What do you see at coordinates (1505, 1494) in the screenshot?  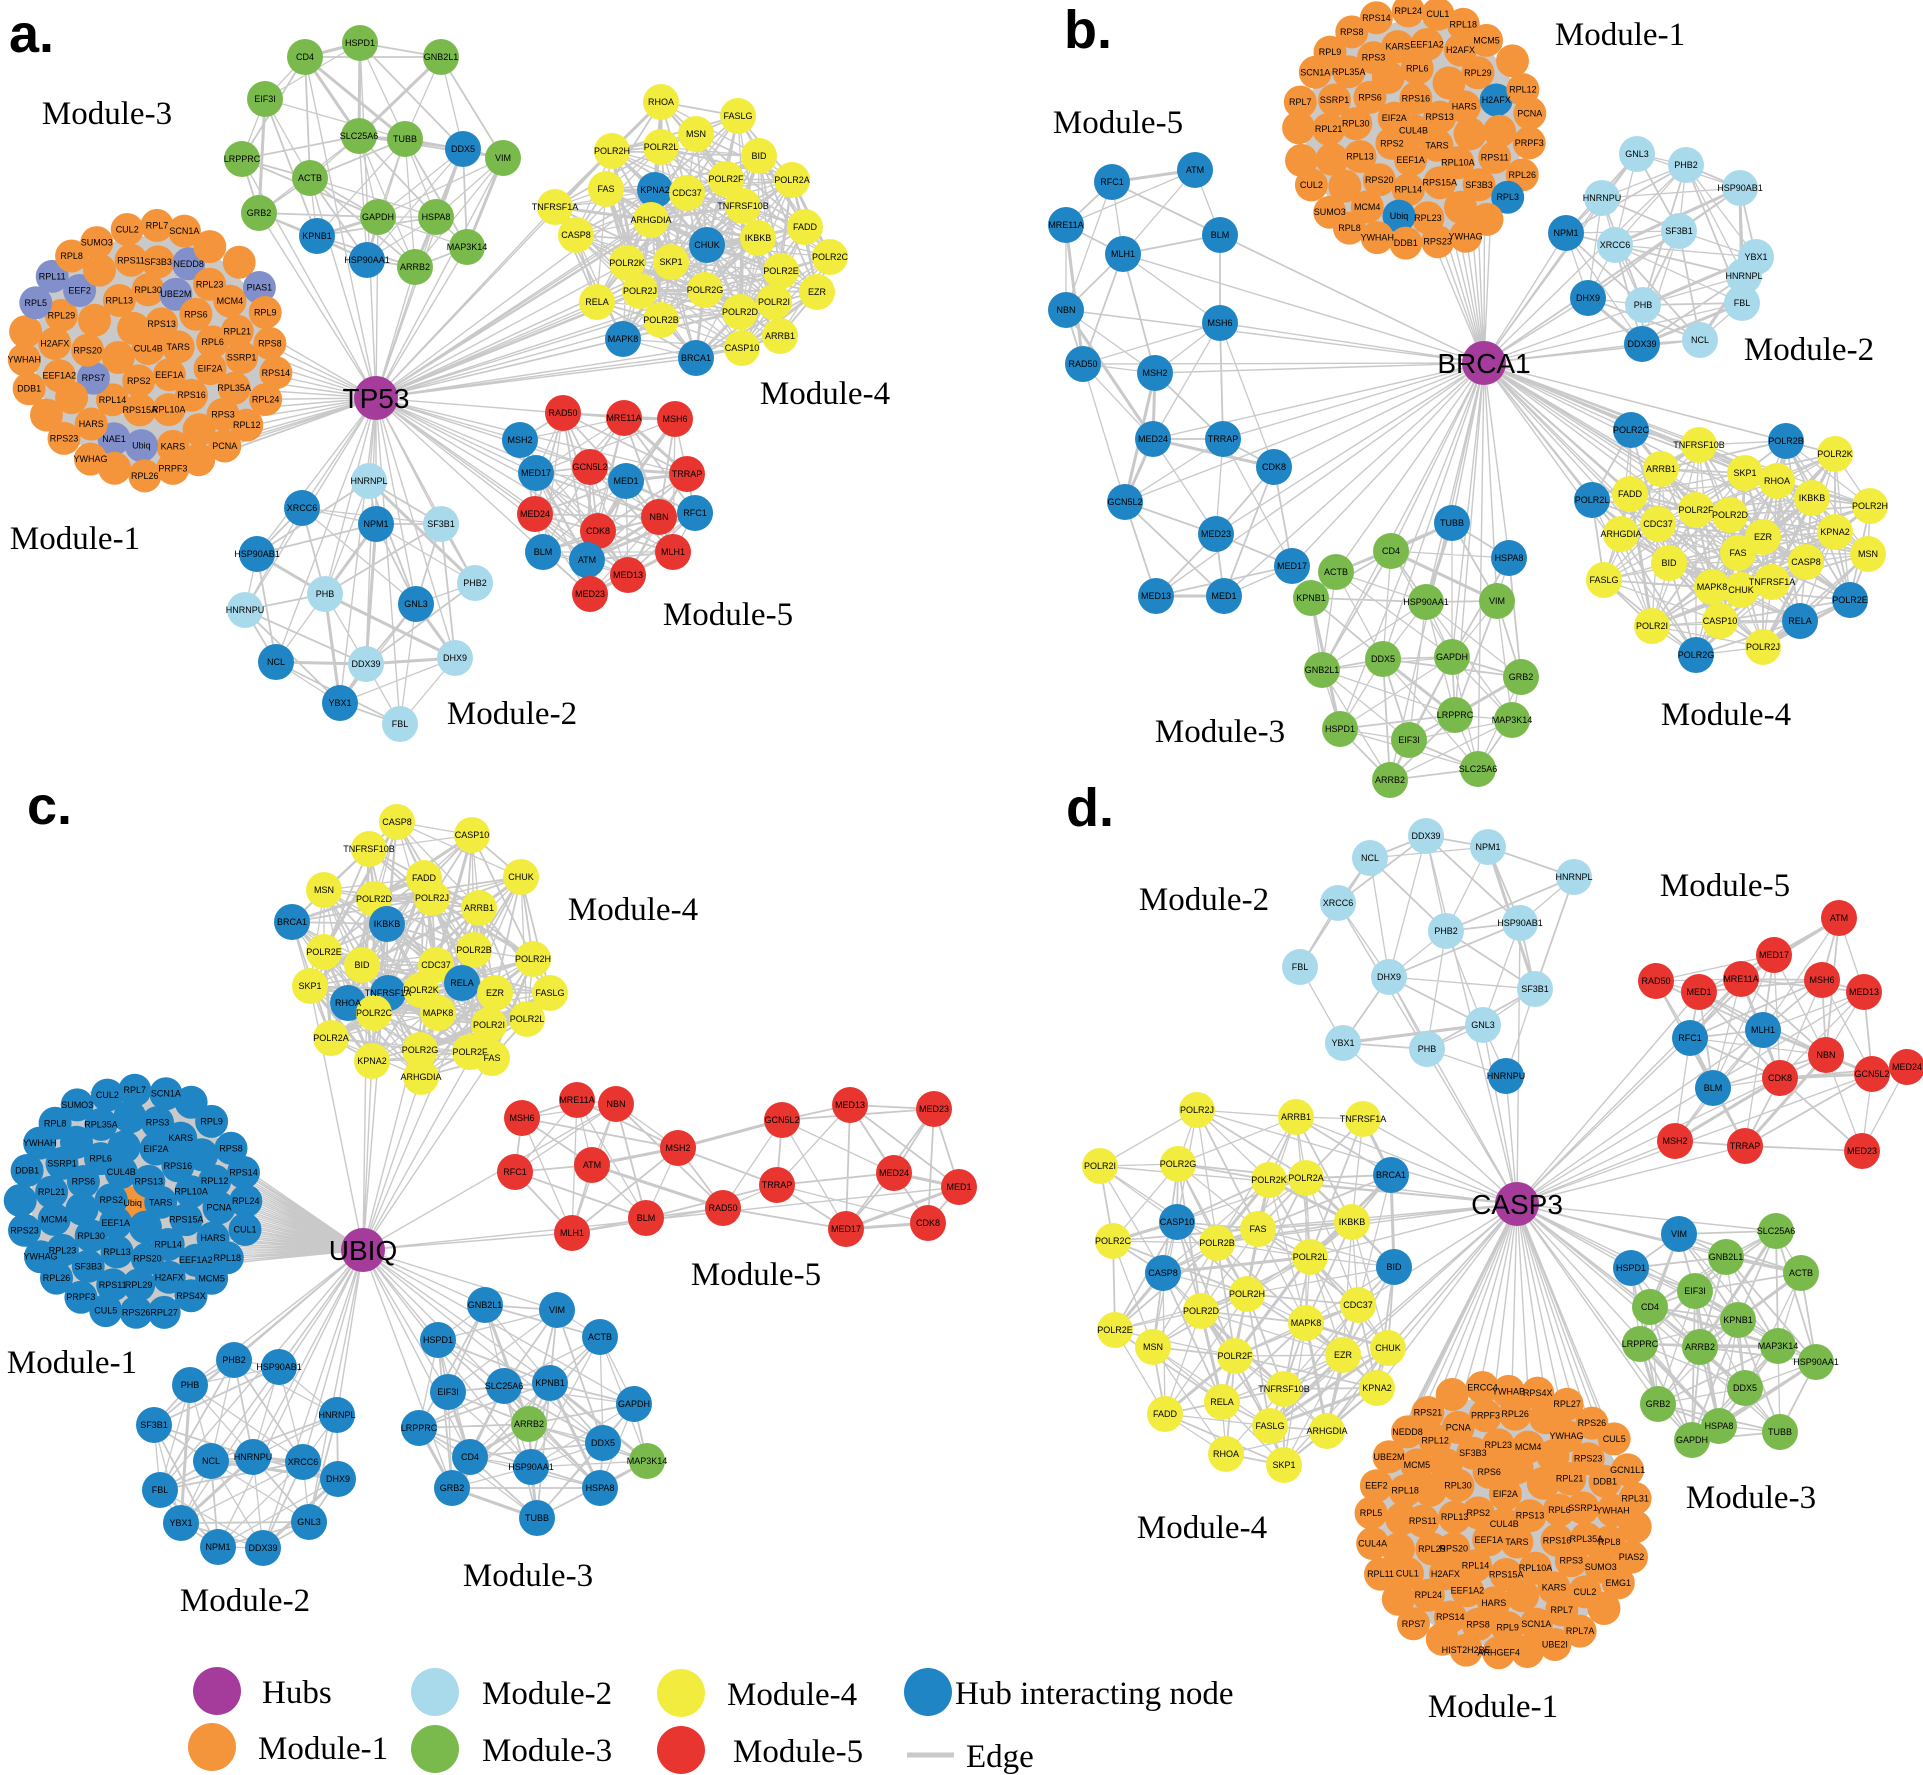 I see `svg-text: EIF2A` at bounding box center [1505, 1494].